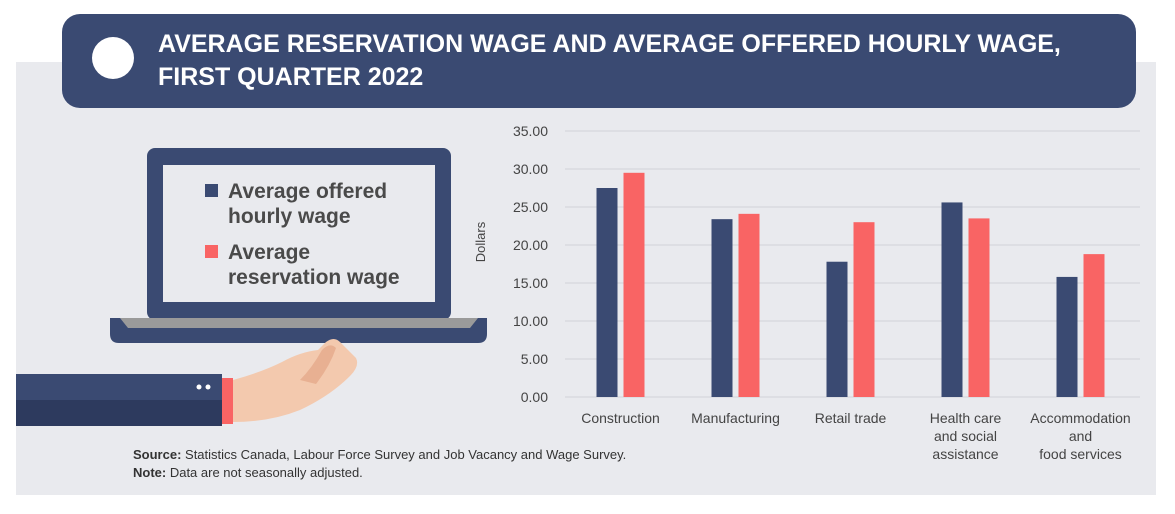 The image size is (1175, 514). Describe the element at coordinates (530, 169) in the screenshot. I see `y-tick-label: 30.00` at that location.